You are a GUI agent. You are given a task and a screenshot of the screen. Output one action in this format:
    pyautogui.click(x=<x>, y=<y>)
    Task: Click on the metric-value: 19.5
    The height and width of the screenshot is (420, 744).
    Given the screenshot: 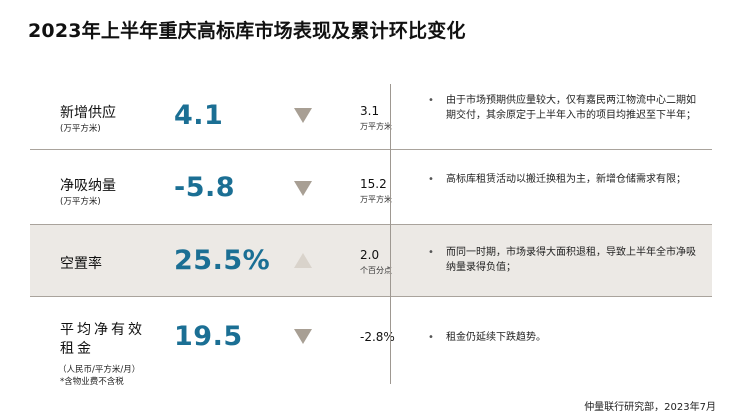 What is the action you would take?
    pyautogui.click(x=208, y=336)
    